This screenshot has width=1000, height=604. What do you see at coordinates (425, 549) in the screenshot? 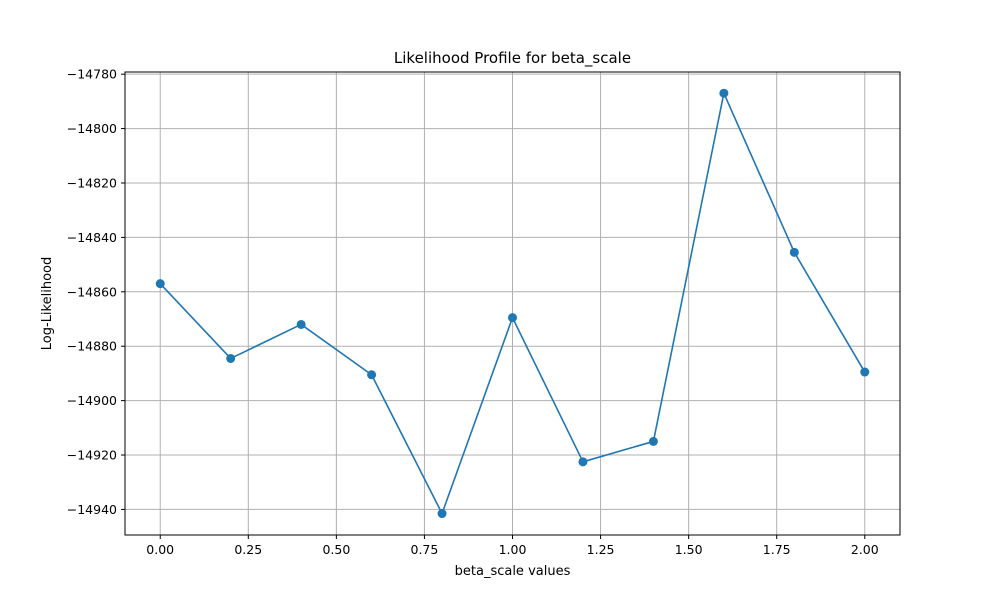
I see `x-tick-label: 0.75` at bounding box center [425, 549].